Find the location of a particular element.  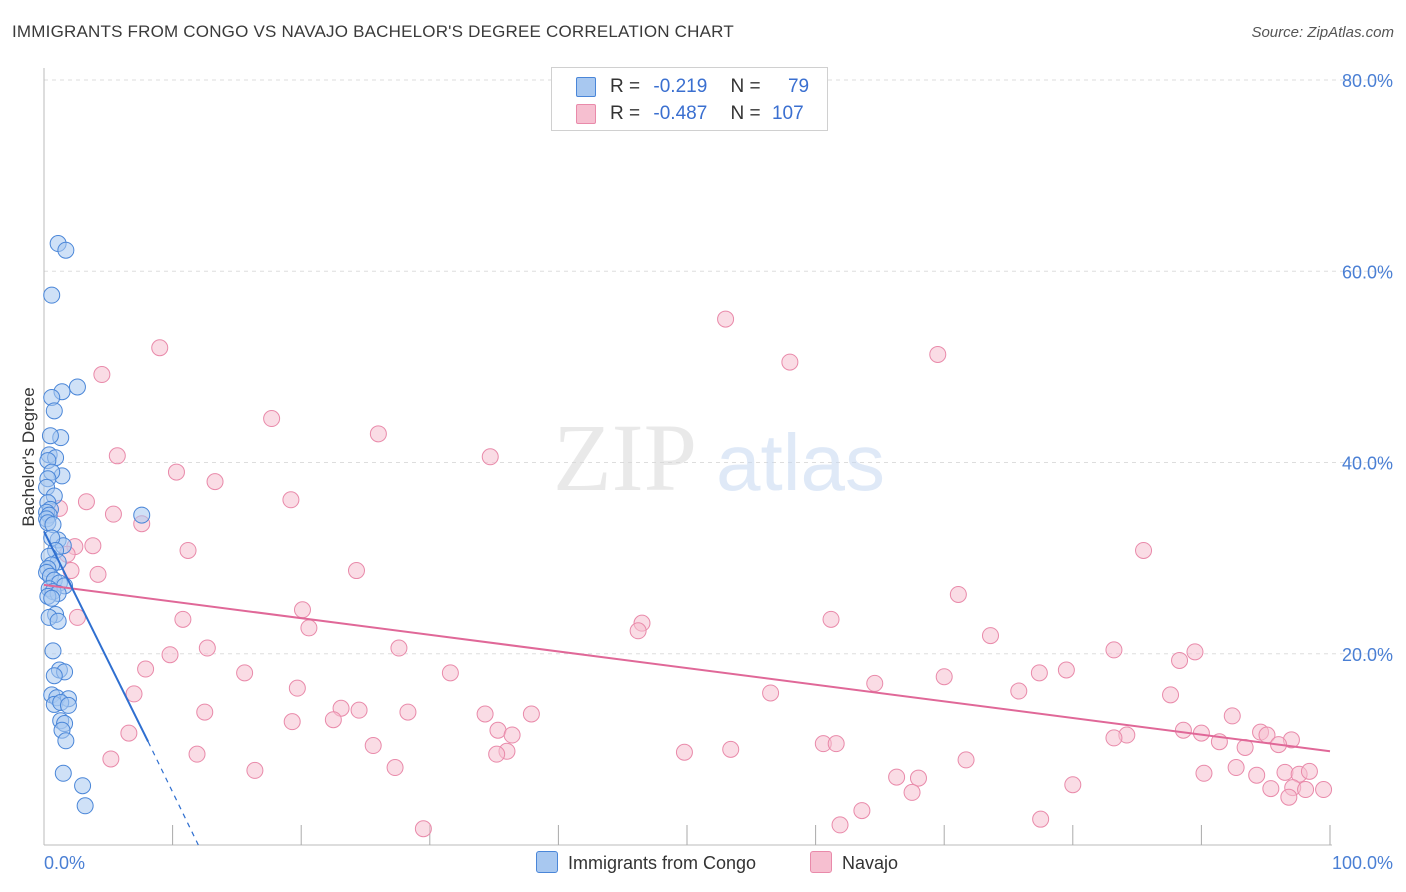

navajo-r-value: -0.487 is located at coordinates (680, 113).